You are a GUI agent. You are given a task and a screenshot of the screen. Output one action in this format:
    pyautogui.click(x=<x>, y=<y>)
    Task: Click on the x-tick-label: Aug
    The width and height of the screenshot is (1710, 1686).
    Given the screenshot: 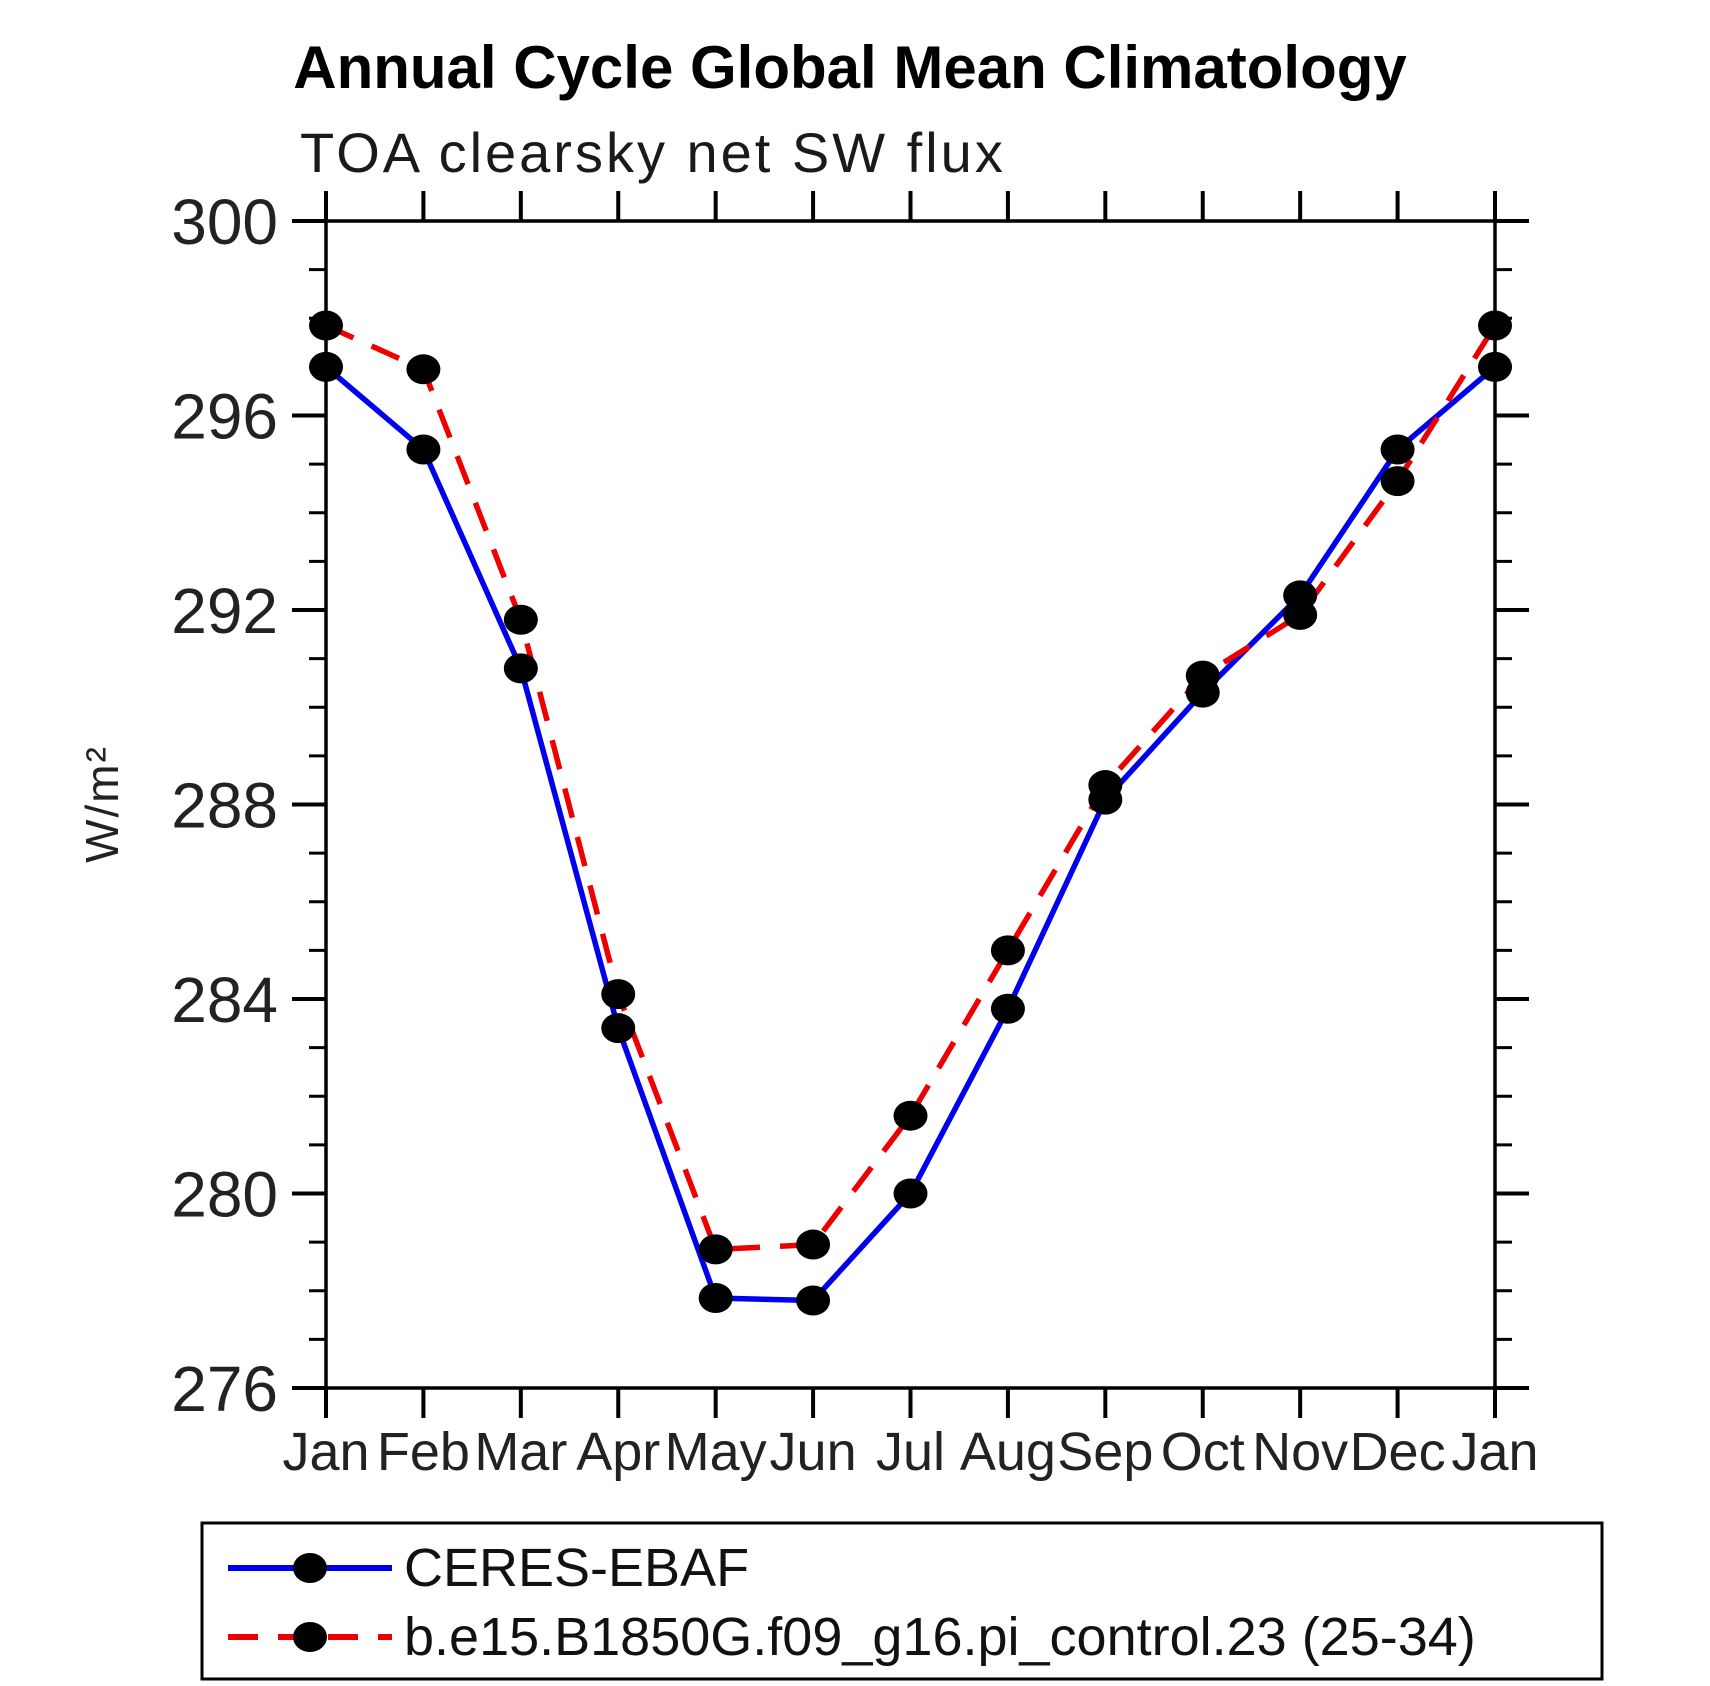 What is the action you would take?
    pyautogui.click(x=1008, y=1452)
    